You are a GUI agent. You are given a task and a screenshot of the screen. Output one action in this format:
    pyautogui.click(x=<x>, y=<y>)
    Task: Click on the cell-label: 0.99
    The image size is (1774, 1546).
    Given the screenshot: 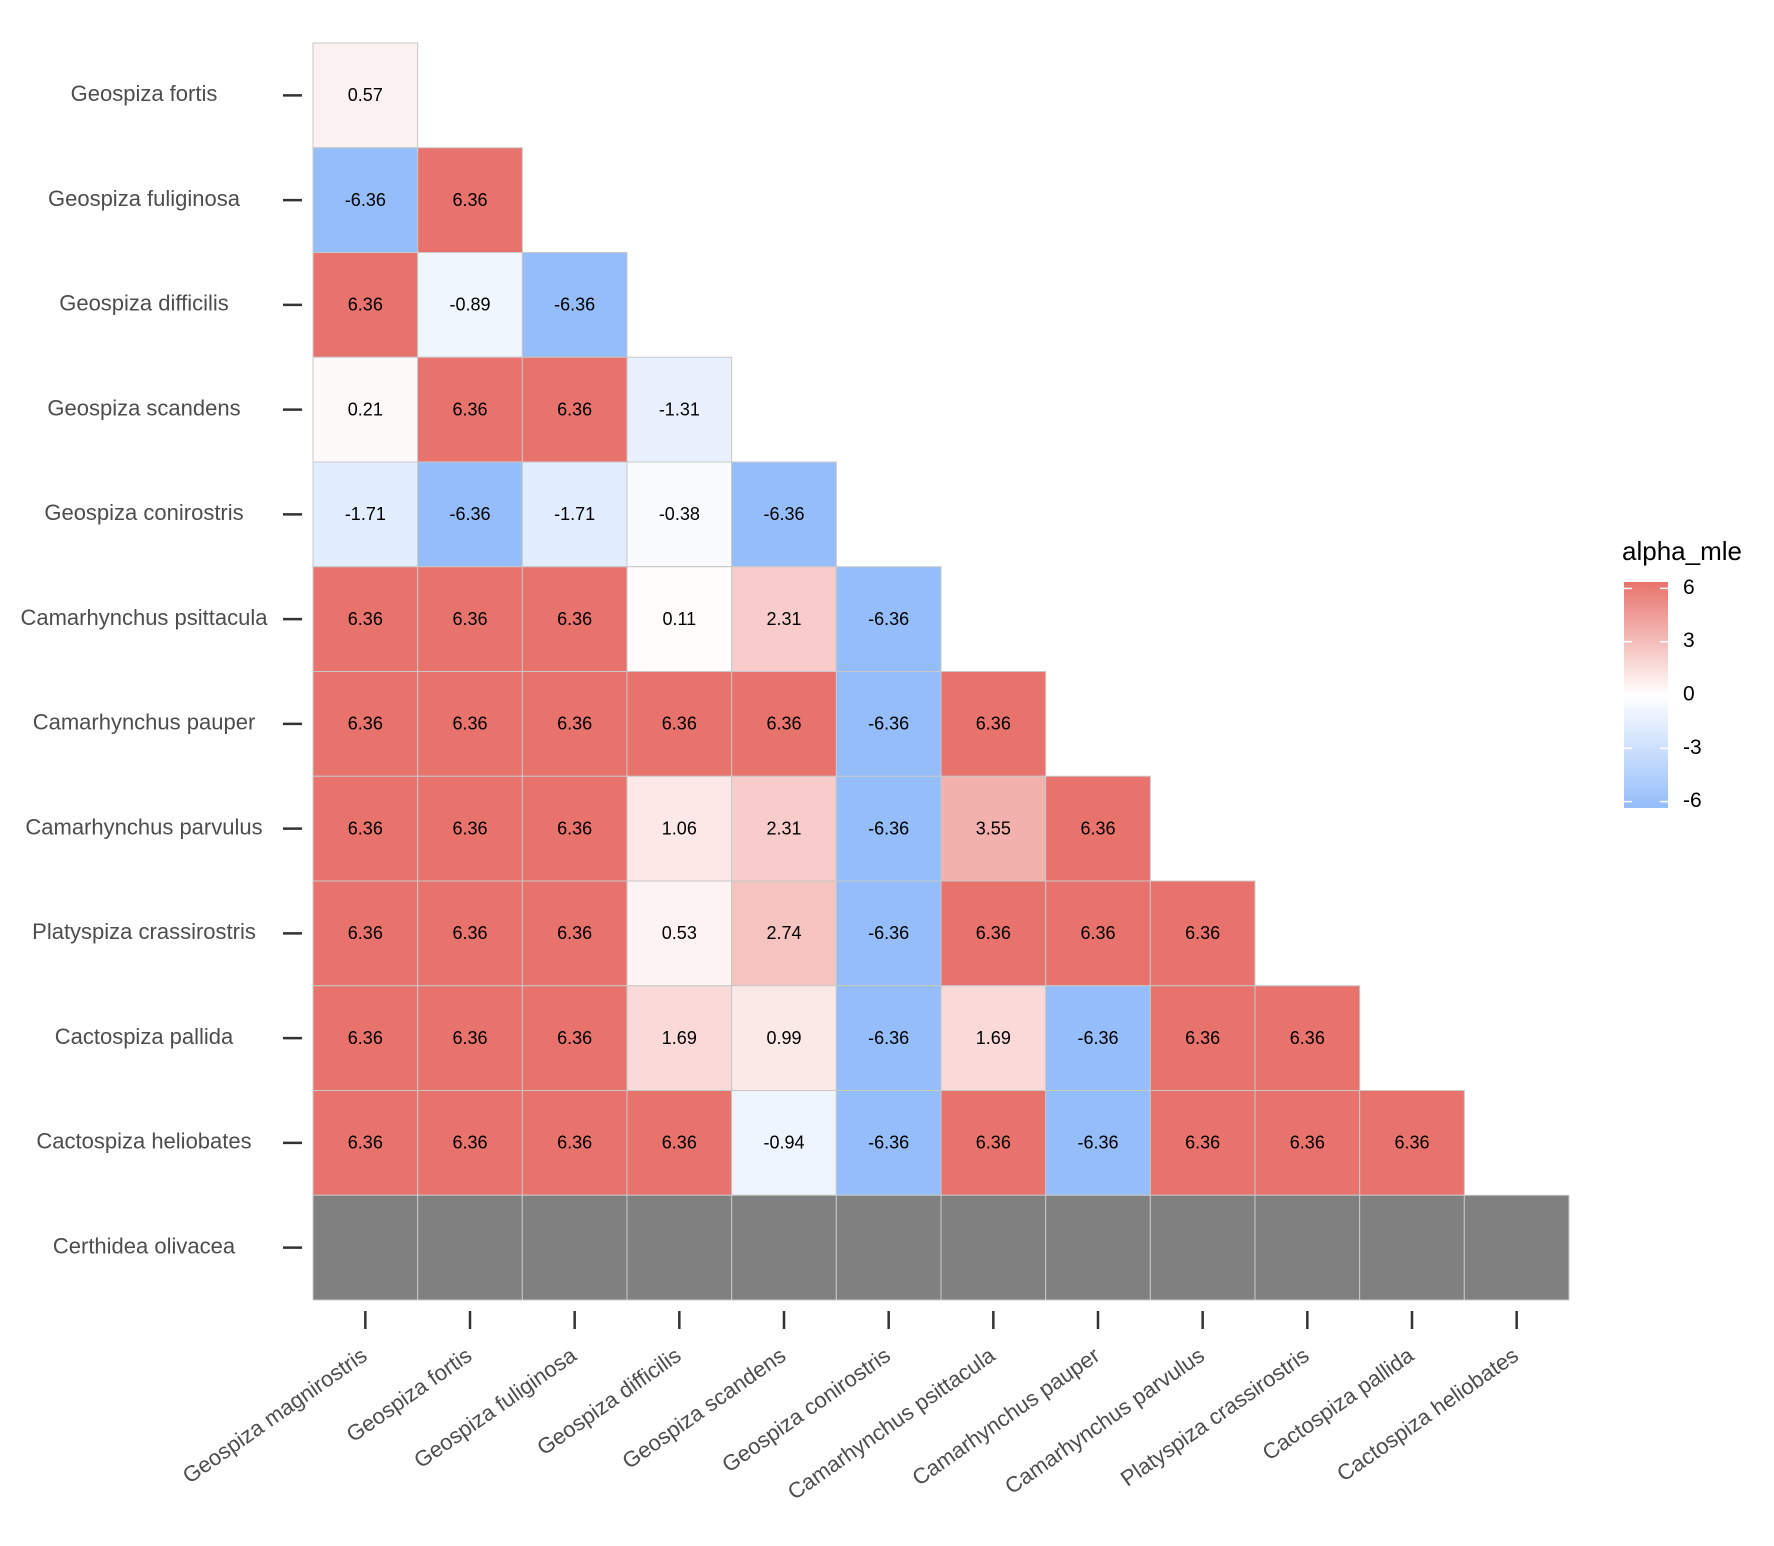 What is the action you would take?
    pyautogui.click(x=783, y=1038)
    